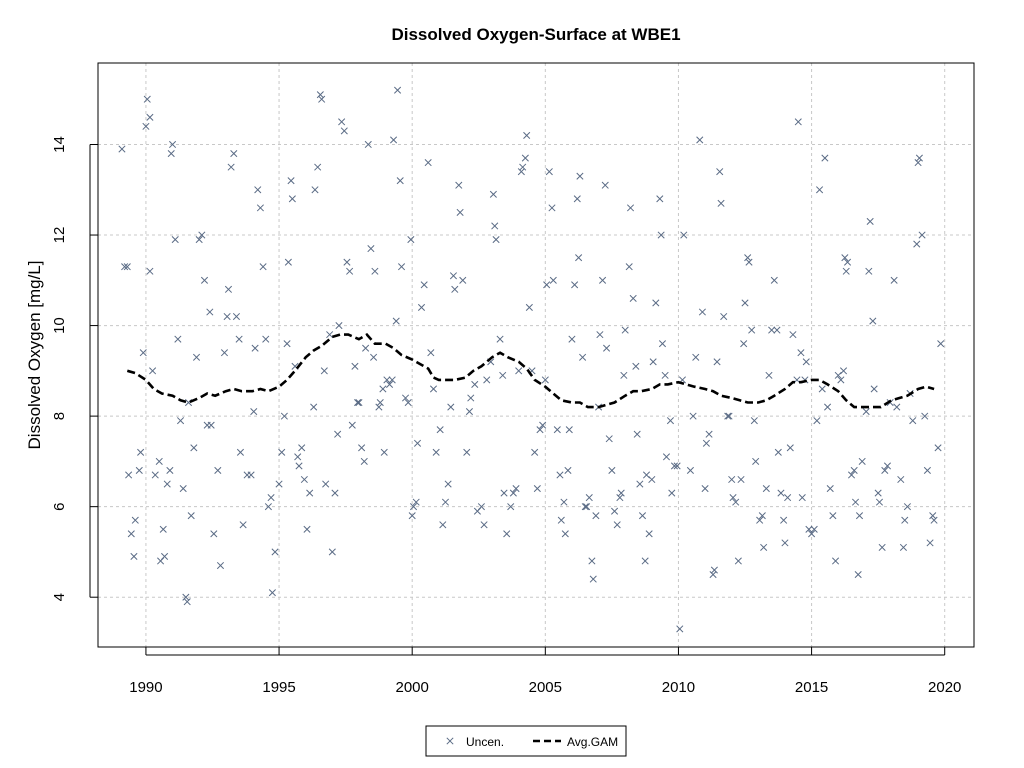  Describe the element at coordinates (535, 34) in the screenshot. I see `chart-title: Dissolved Oxygen-Surface at WBE1` at that location.